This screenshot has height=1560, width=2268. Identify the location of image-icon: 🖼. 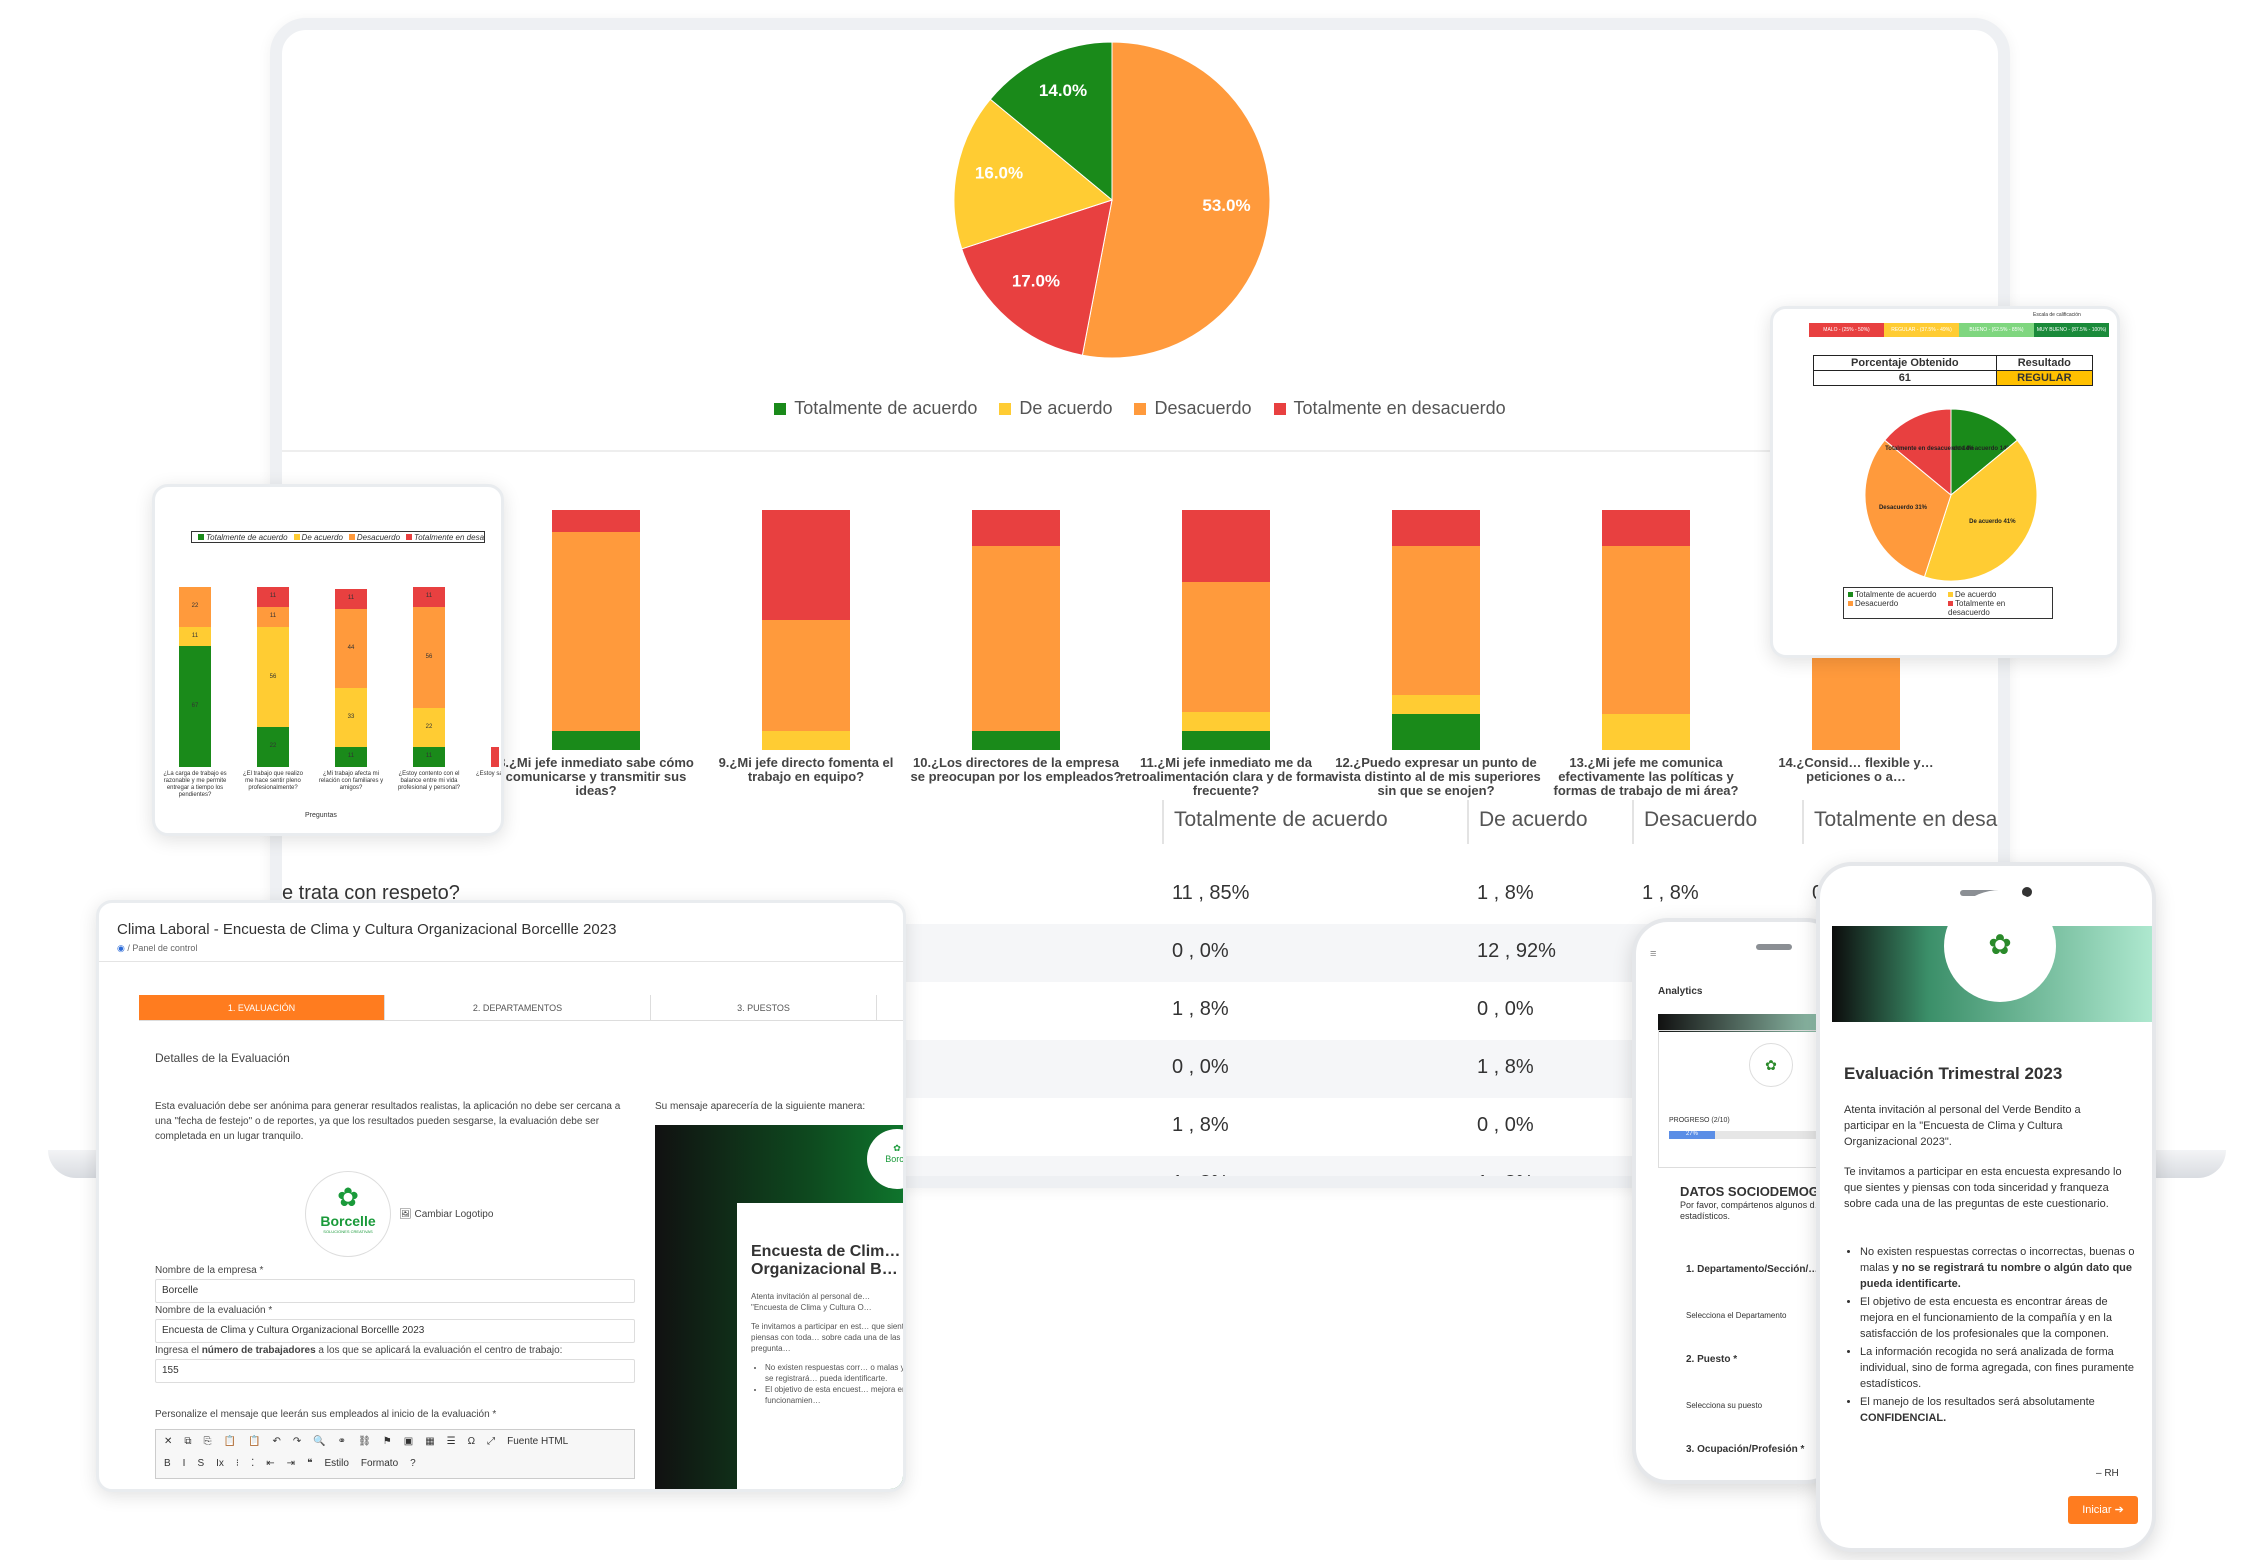
(405, 1214).